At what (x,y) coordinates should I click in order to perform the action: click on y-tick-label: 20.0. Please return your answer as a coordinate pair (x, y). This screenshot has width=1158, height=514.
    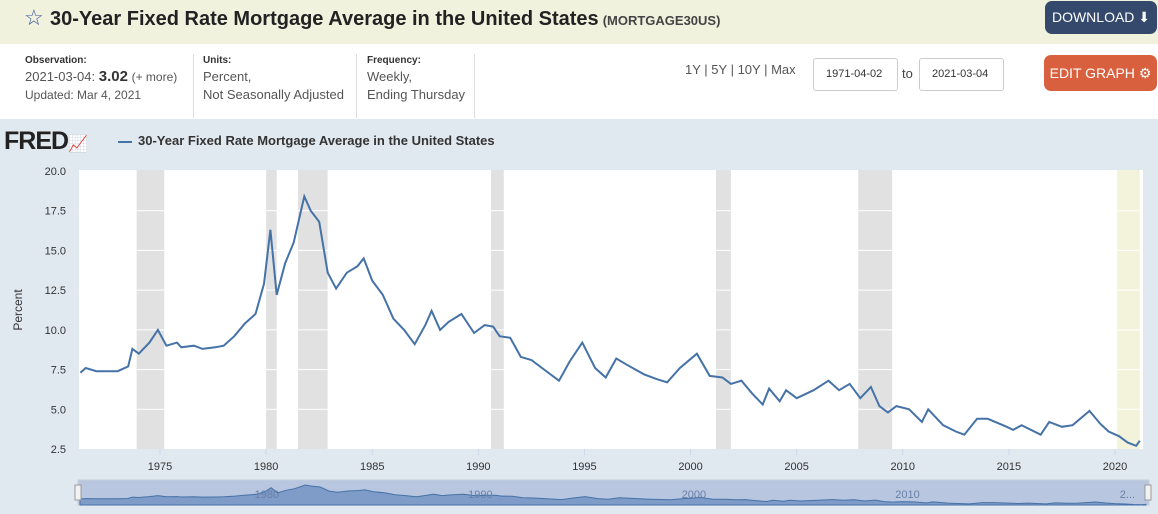
    Looking at the image, I should click on (55, 172).